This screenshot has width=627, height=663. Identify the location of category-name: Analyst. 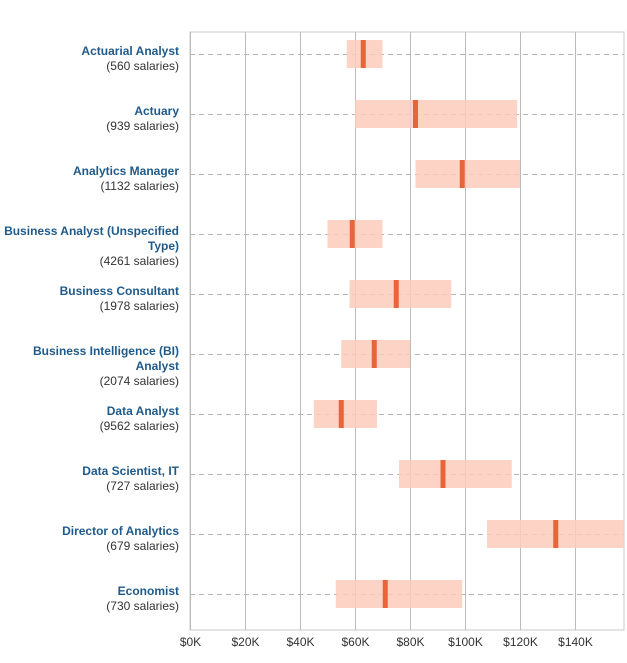
(157, 366).